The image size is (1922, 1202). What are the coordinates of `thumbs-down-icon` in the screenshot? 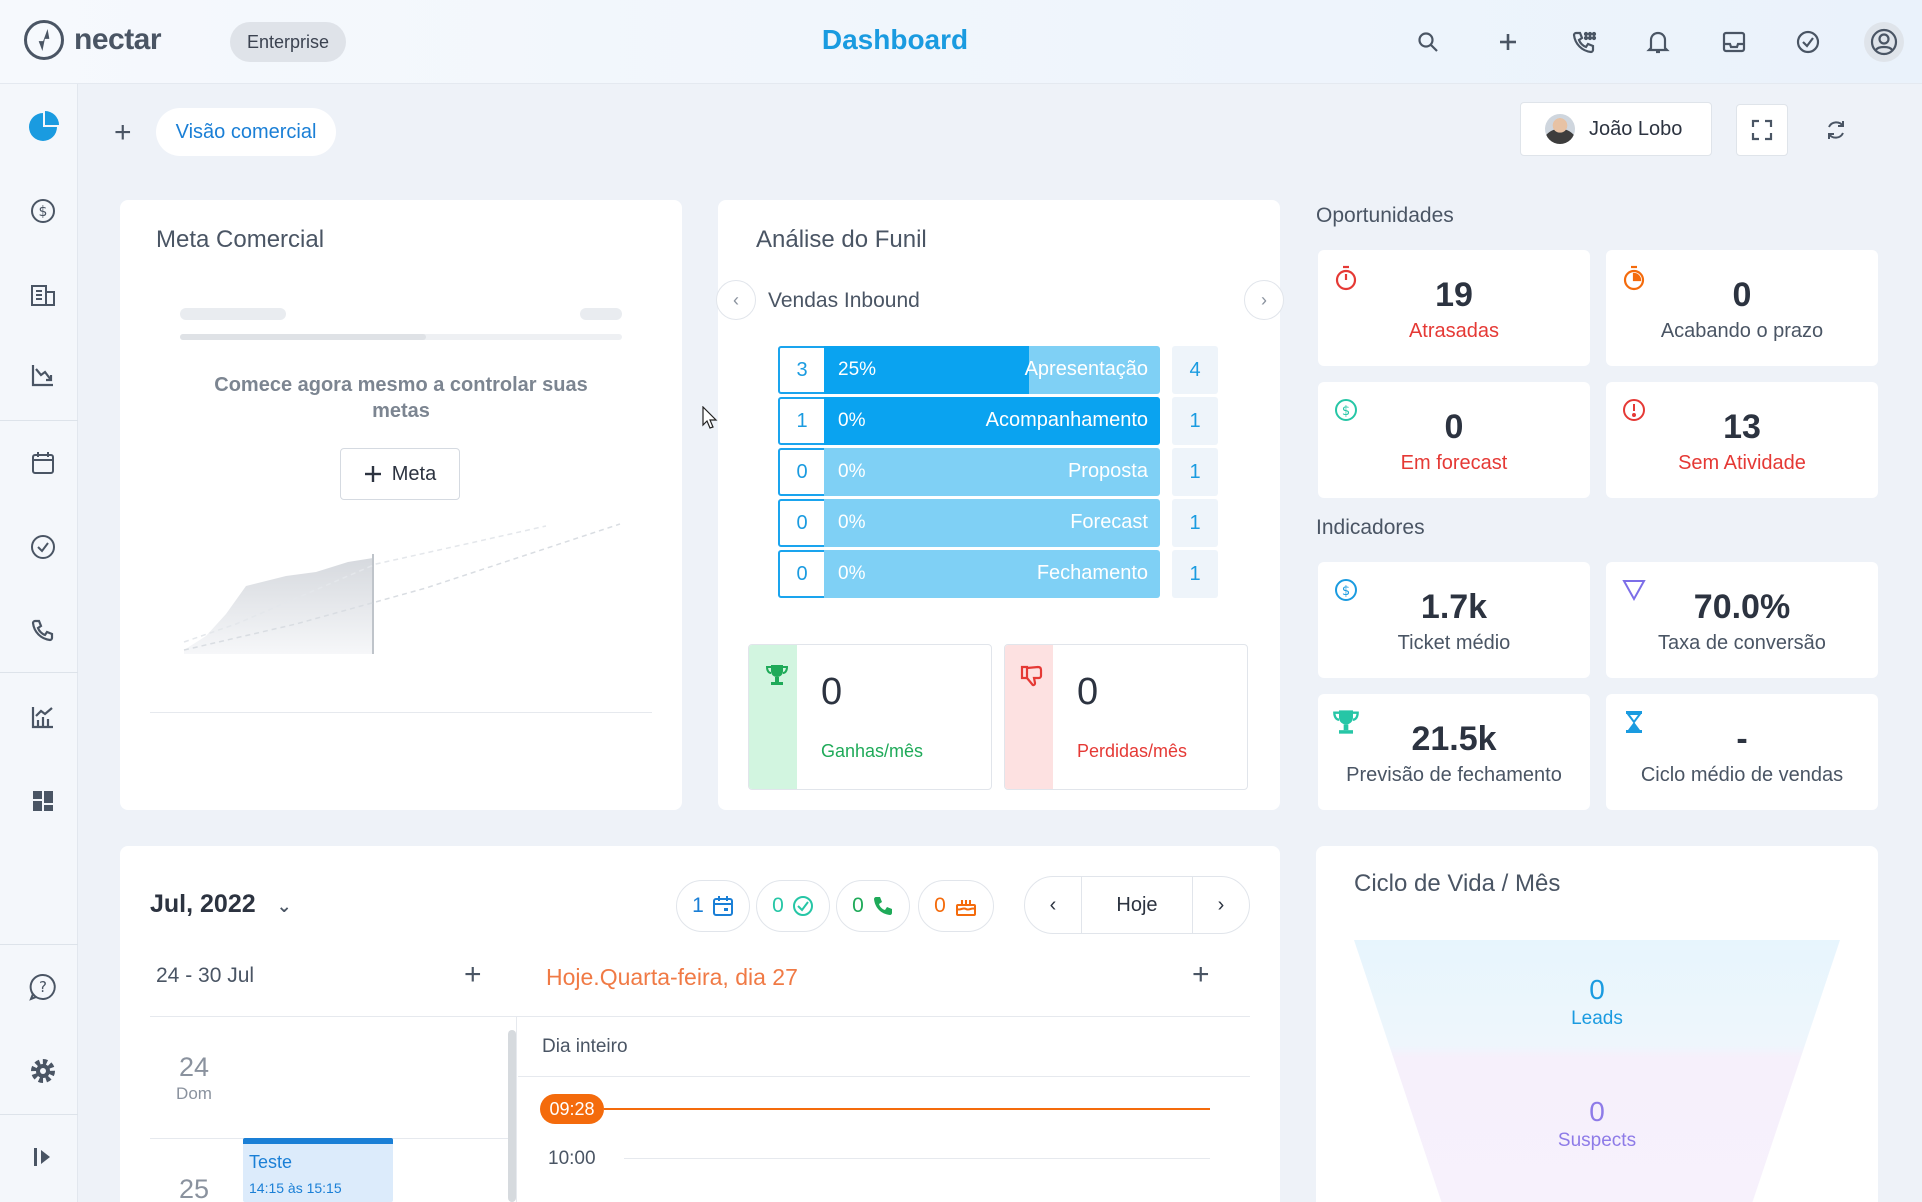 It's located at (1031, 676).